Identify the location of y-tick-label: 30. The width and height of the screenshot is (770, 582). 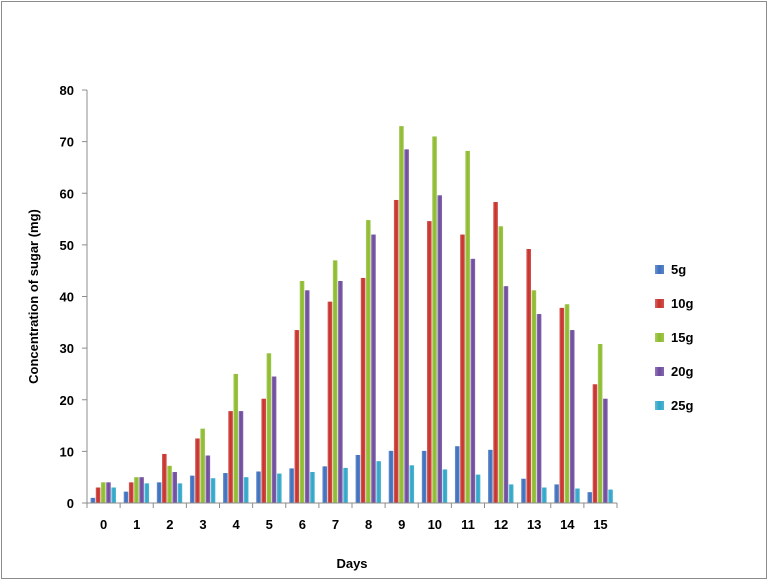
(67, 348).